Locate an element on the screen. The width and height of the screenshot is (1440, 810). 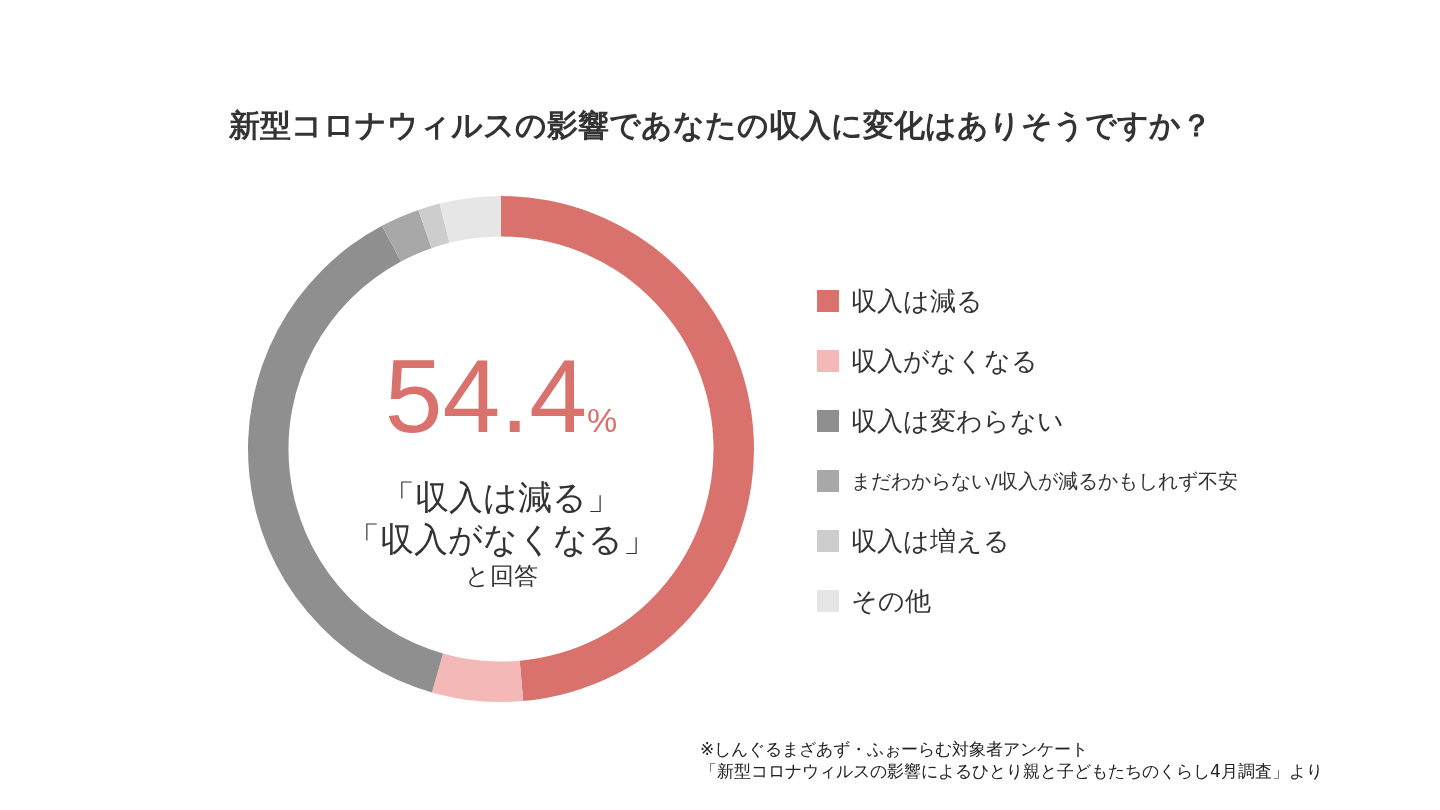
chart-title: 新型コロナウィルスの影響であなたの収入に変化はありそうですか？ is located at coordinates (720, 125).